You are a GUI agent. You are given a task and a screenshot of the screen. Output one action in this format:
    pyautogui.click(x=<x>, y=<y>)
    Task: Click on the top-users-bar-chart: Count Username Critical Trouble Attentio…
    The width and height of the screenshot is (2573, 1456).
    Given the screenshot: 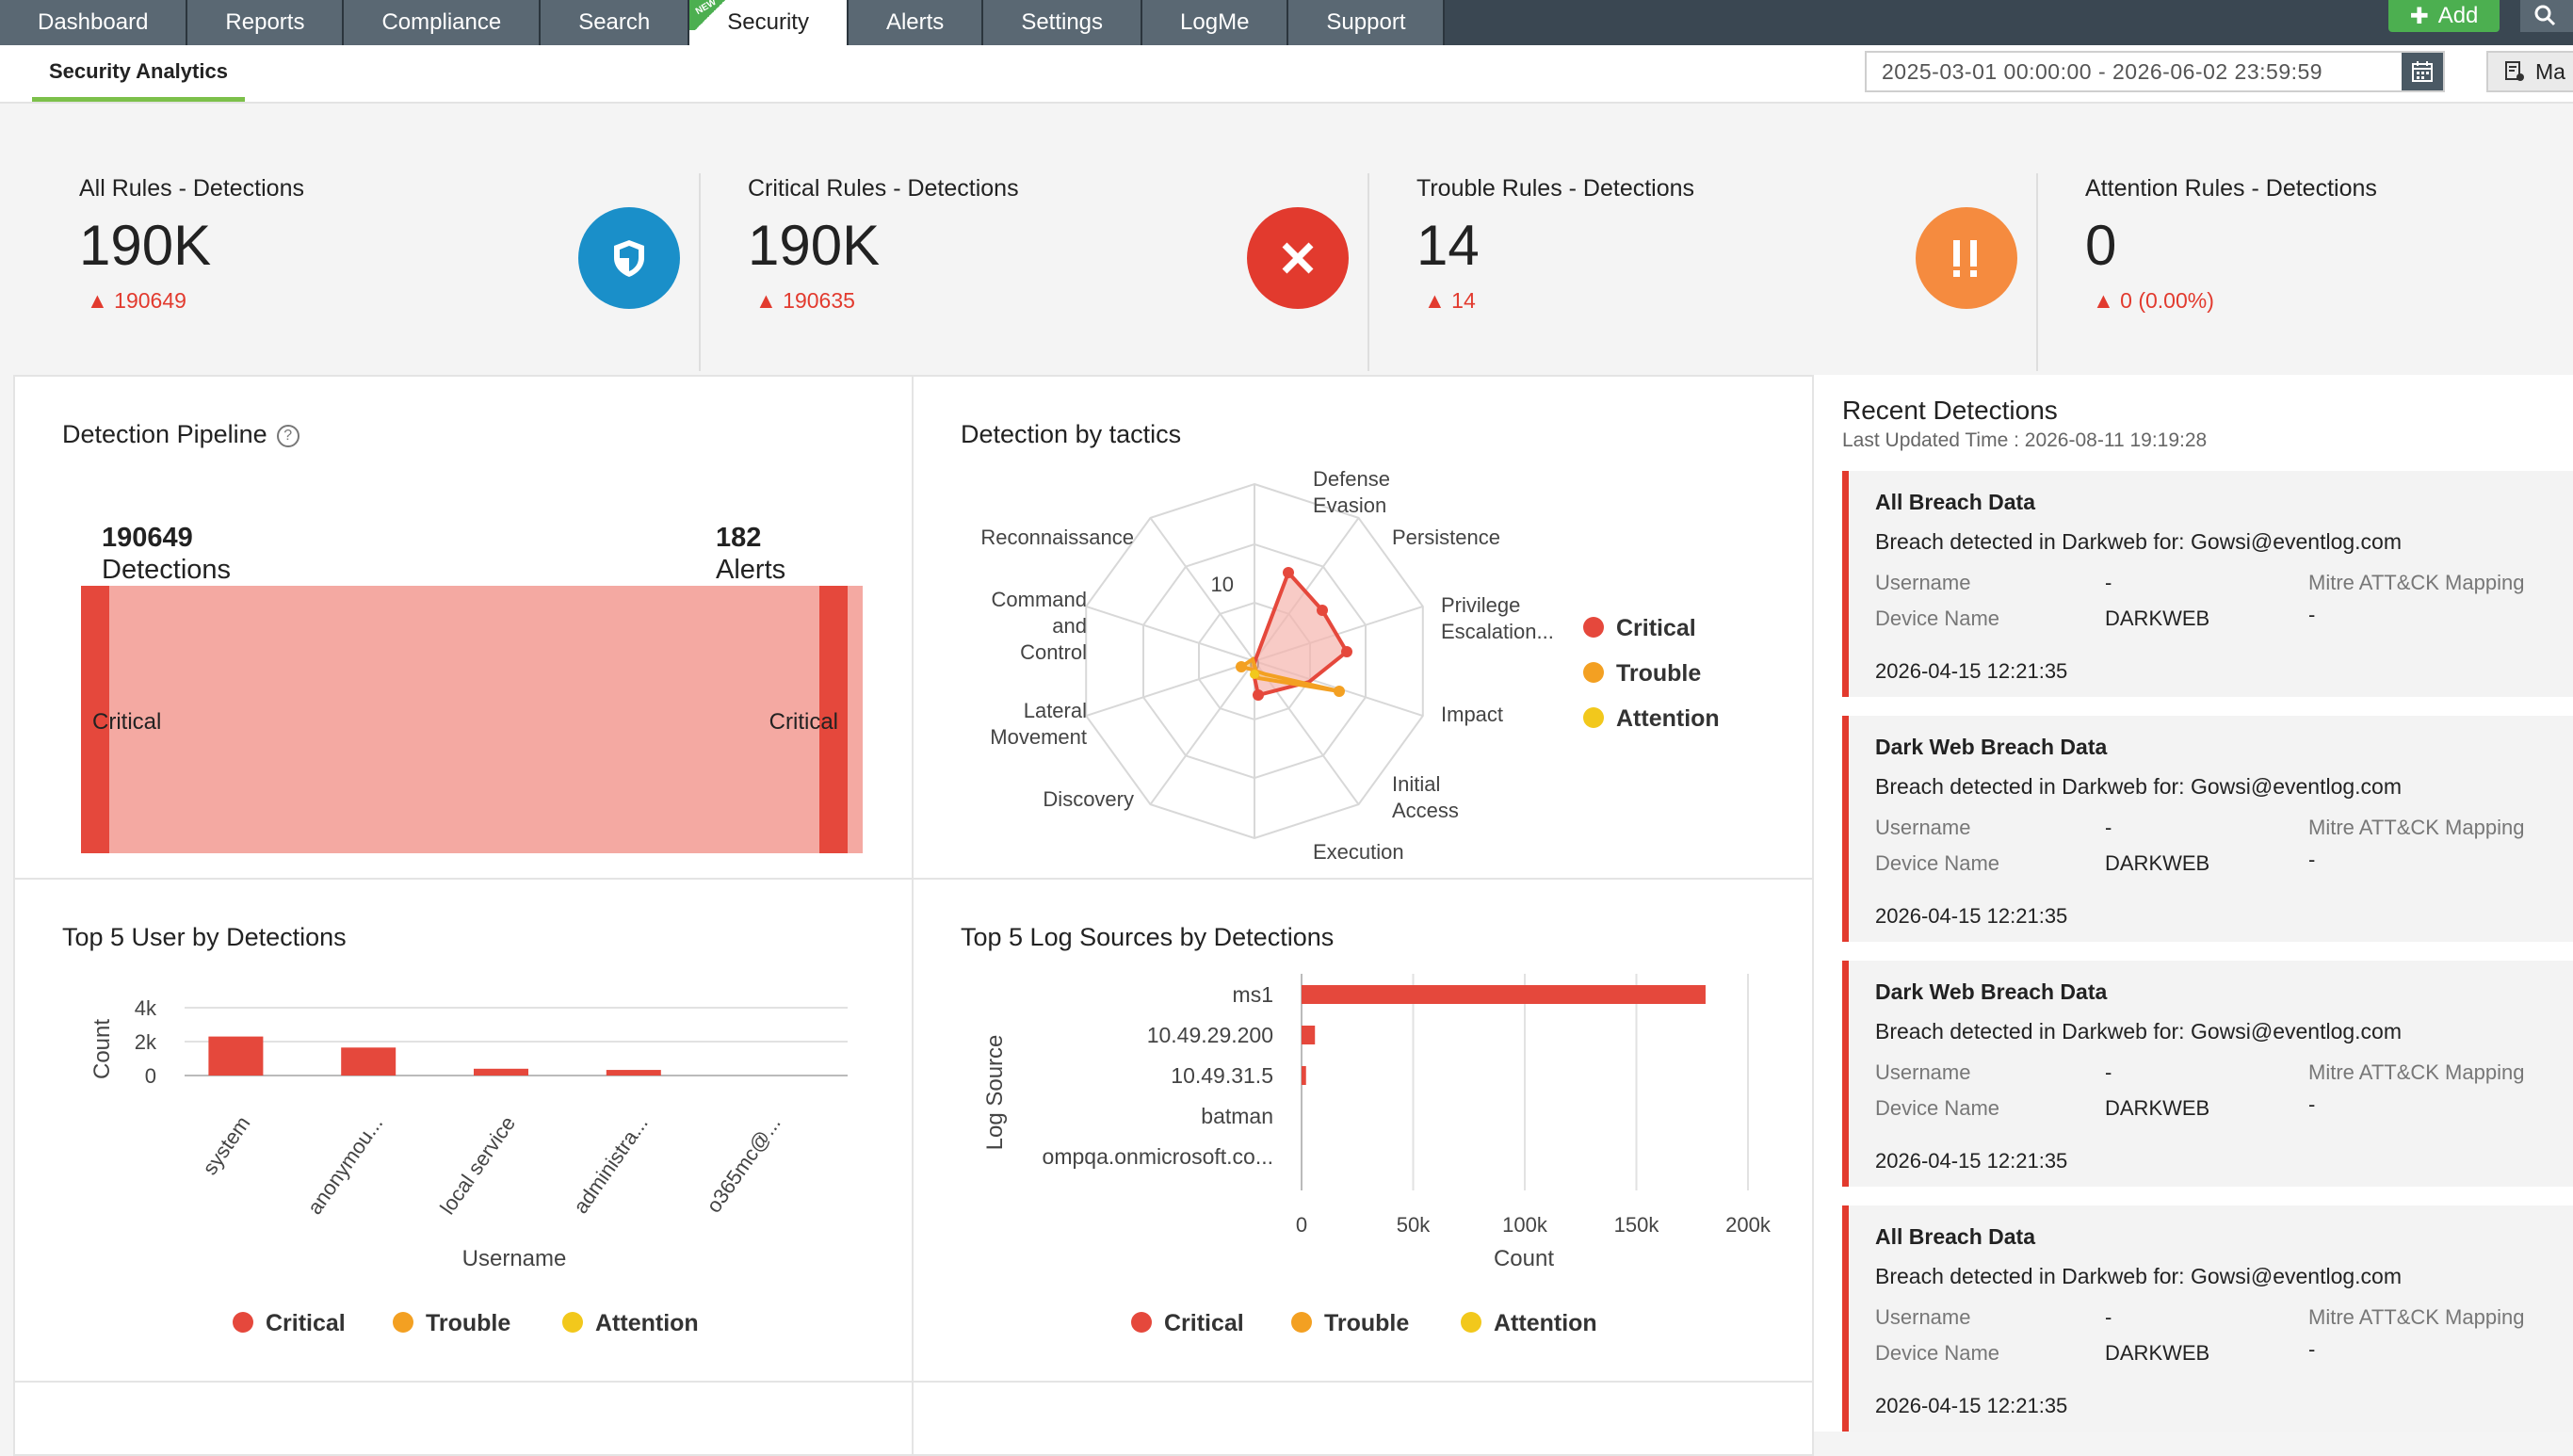 What is the action you would take?
    pyautogui.click(x=465, y=1132)
    